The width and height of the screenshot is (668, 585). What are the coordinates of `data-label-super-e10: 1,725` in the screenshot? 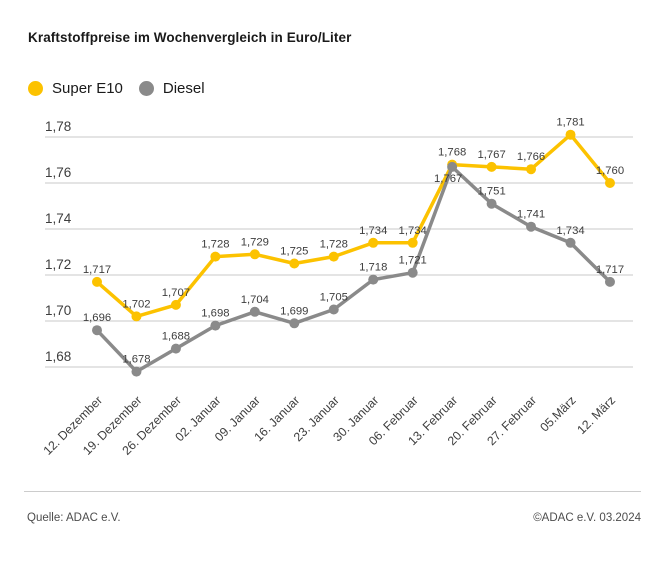 It's located at (294, 252).